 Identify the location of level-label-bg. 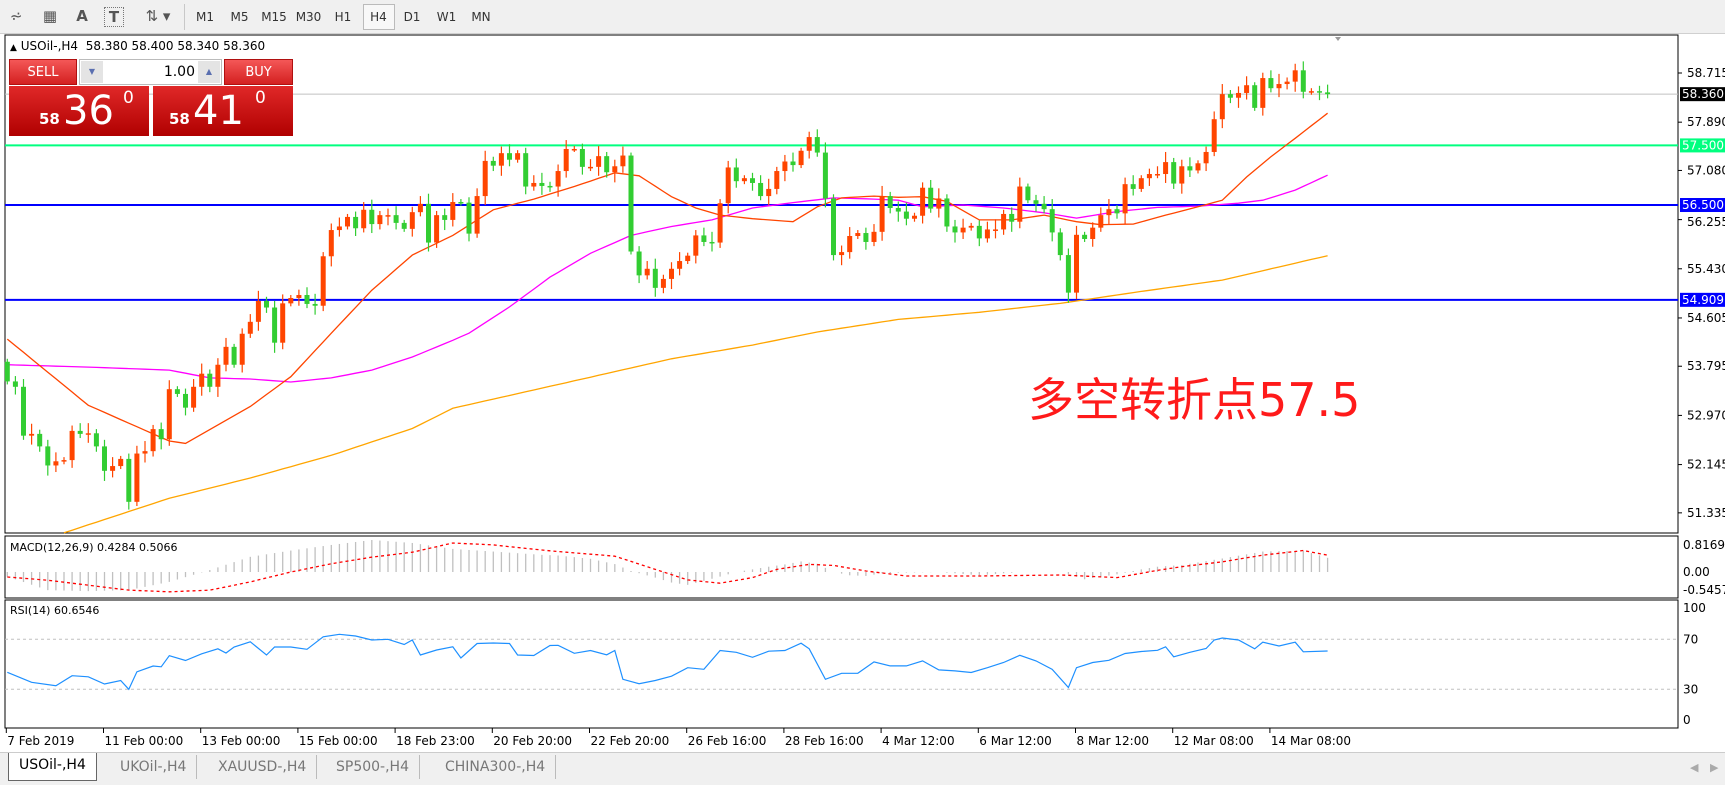
(1702, 145).